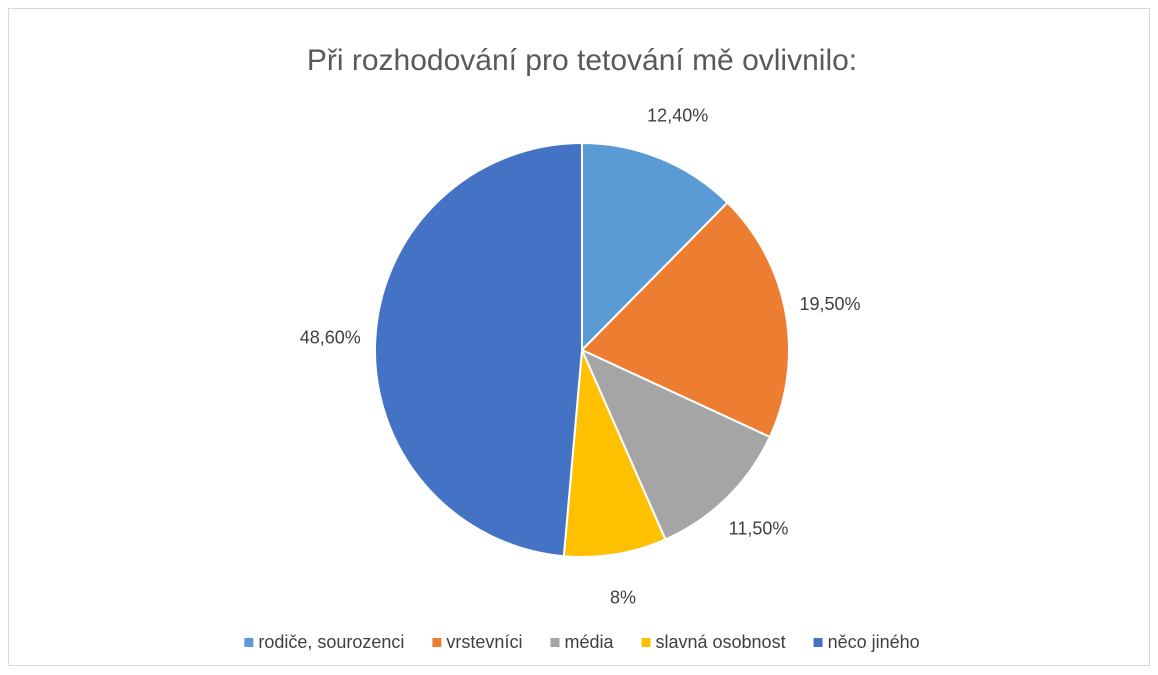 Image resolution: width=1158 pixels, height=675 pixels. I want to click on legend-label: něco jiného, so click(874, 642).